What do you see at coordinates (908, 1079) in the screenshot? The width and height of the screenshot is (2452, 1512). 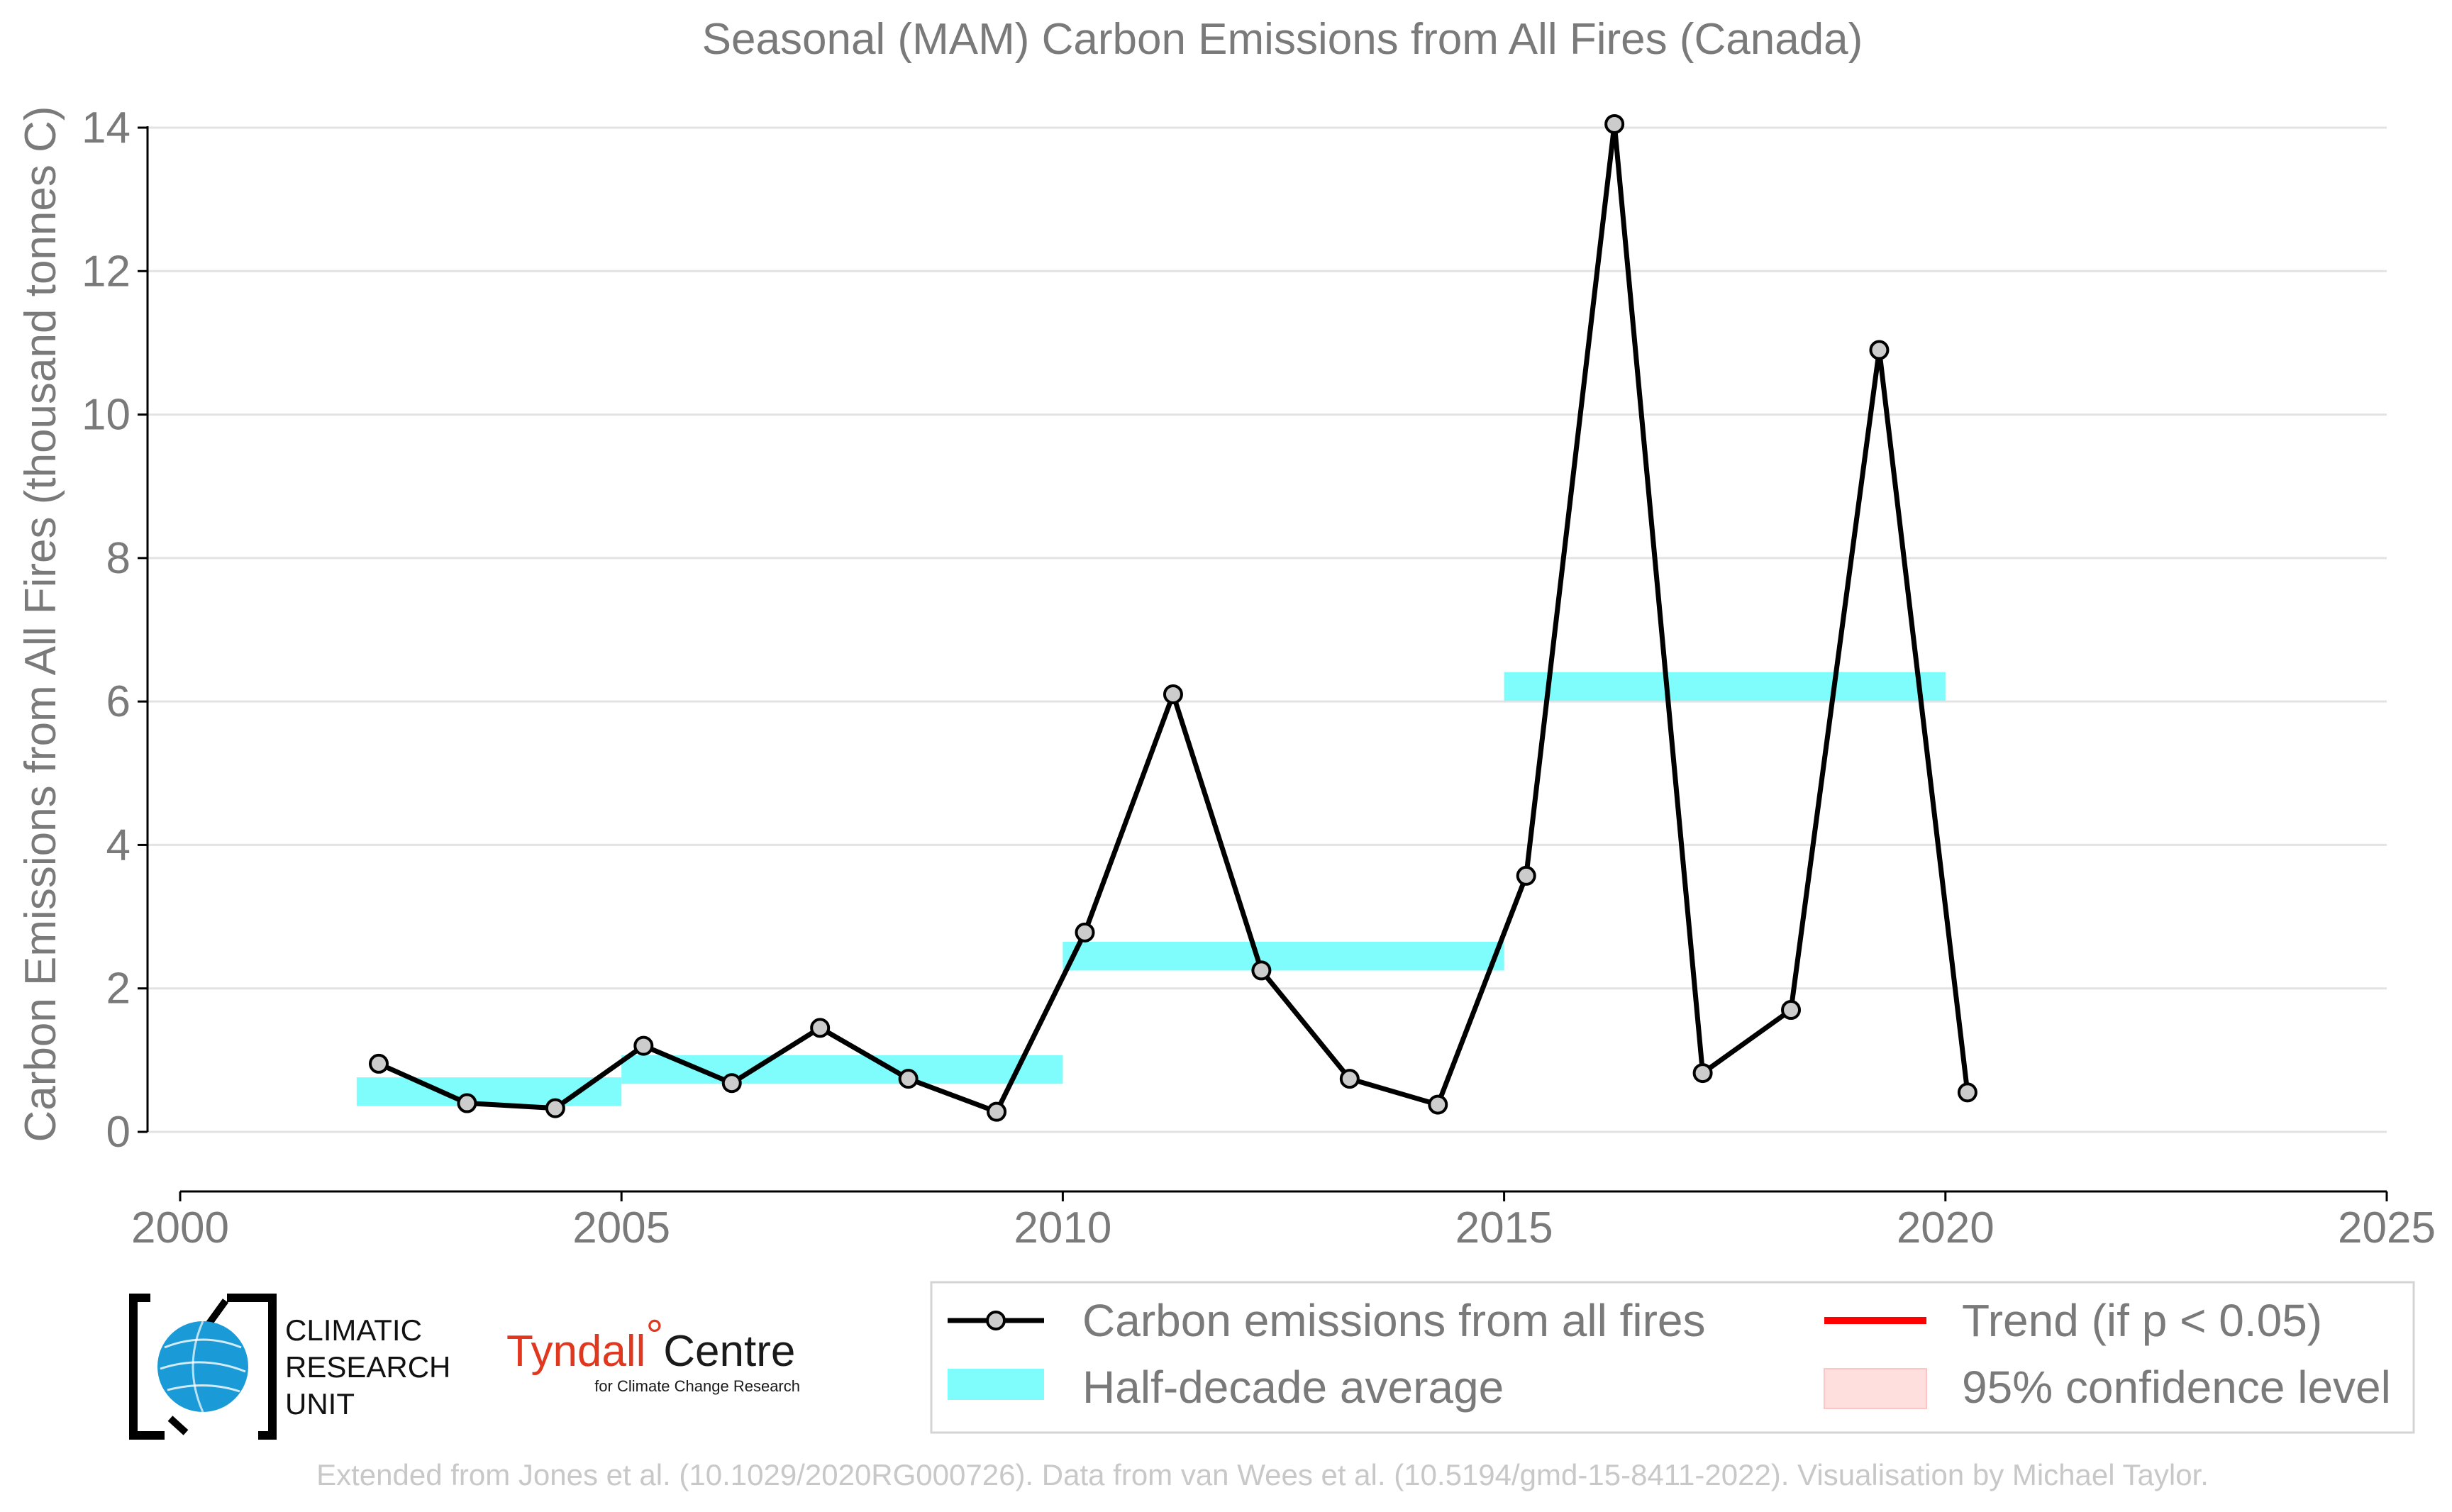 I see `data-point-2008` at bounding box center [908, 1079].